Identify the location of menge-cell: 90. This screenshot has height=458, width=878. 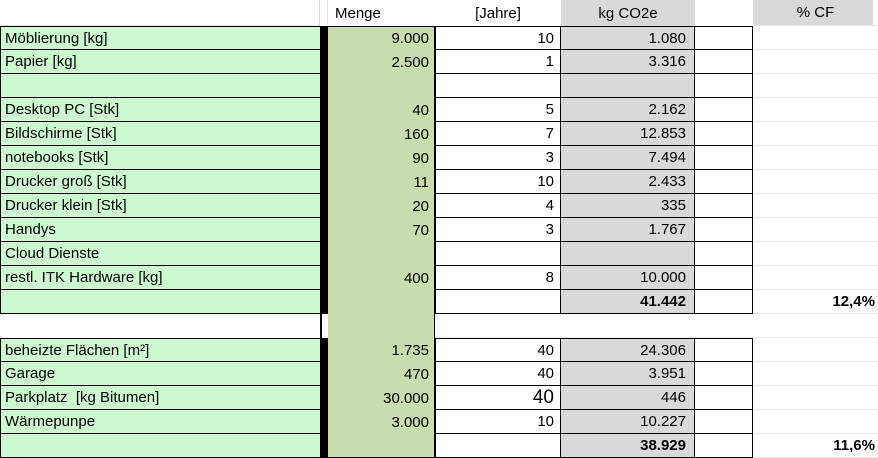
(381, 158).